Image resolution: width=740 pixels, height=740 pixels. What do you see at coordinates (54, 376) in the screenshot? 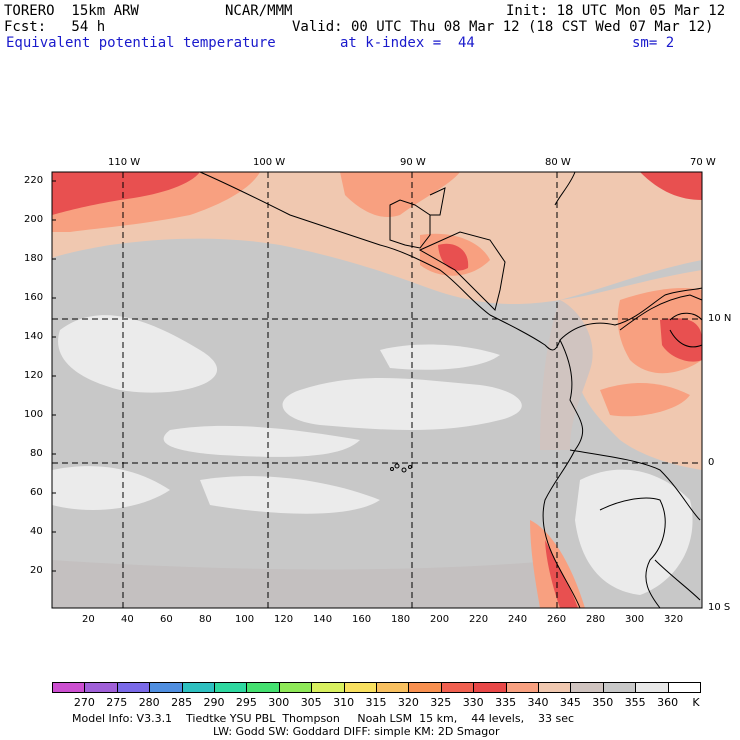
I see `axis-ticks` at bounding box center [54, 376].